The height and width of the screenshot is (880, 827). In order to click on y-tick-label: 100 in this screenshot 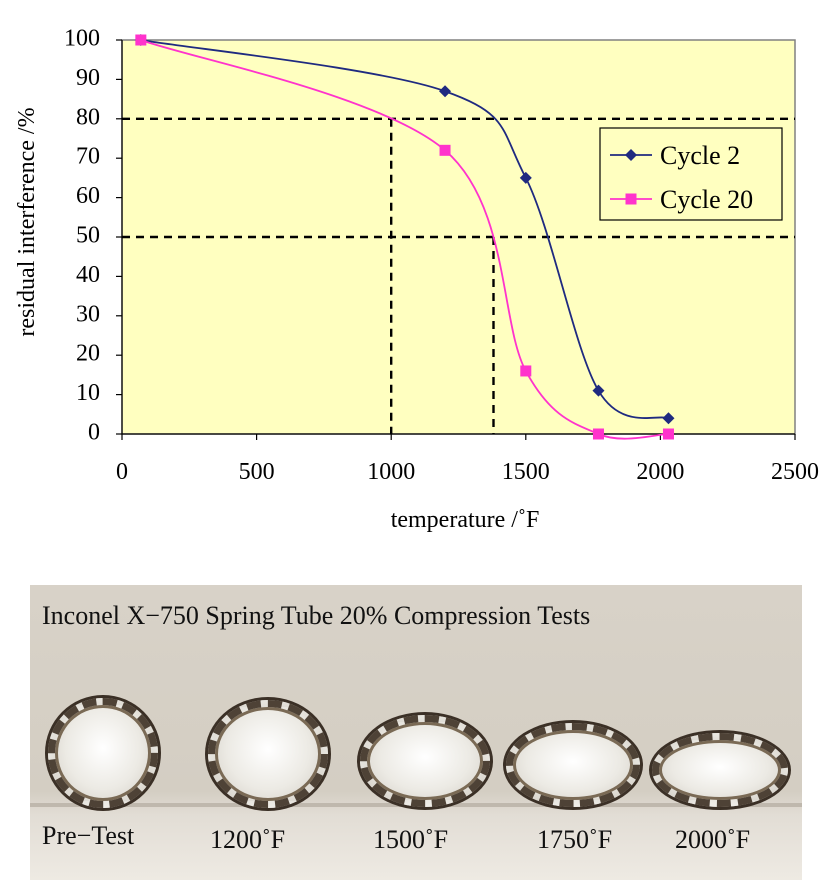, I will do `click(82, 39)`.